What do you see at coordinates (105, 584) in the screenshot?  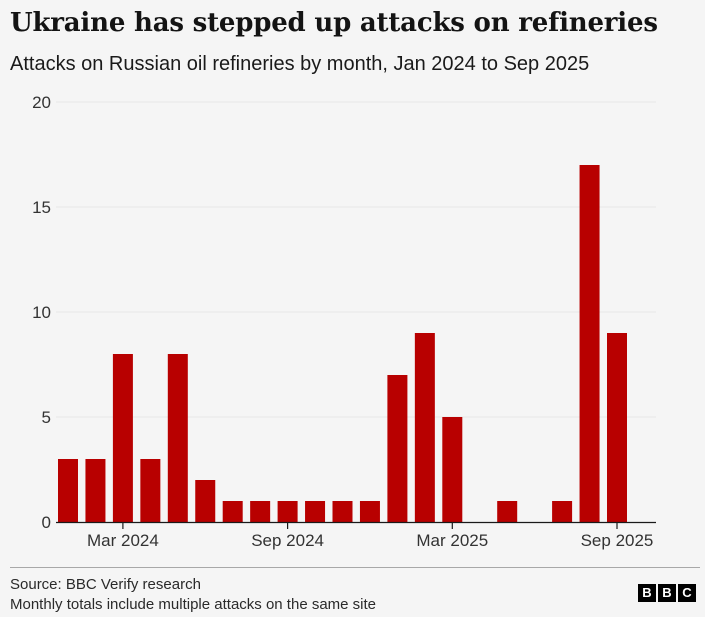 I see `source-note: Source: BBC Verify research` at bounding box center [105, 584].